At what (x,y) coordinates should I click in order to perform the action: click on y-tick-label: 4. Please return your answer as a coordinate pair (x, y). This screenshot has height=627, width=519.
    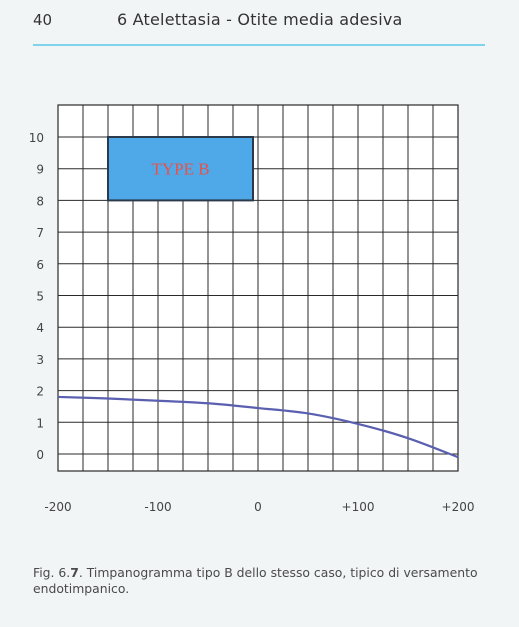
    Looking at the image, I should click on (40, 328).